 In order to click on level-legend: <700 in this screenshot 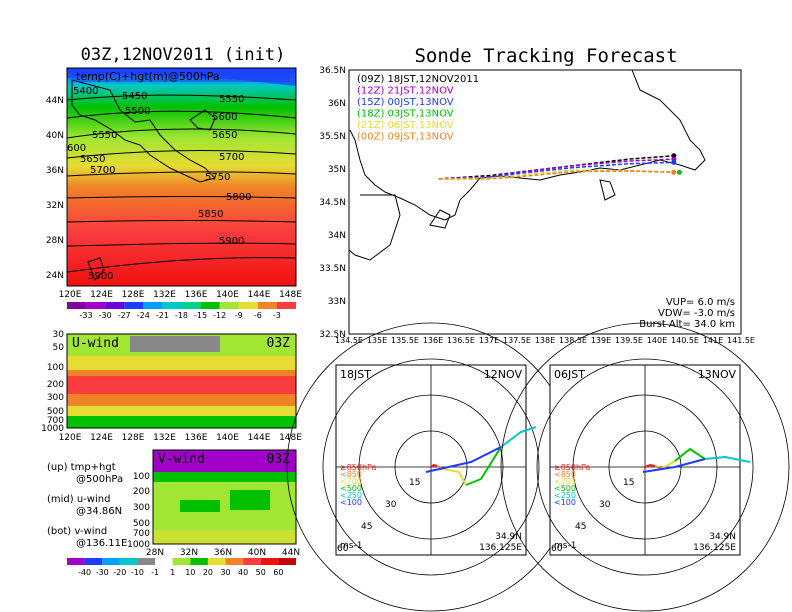, I will do `click(351, 481)`.